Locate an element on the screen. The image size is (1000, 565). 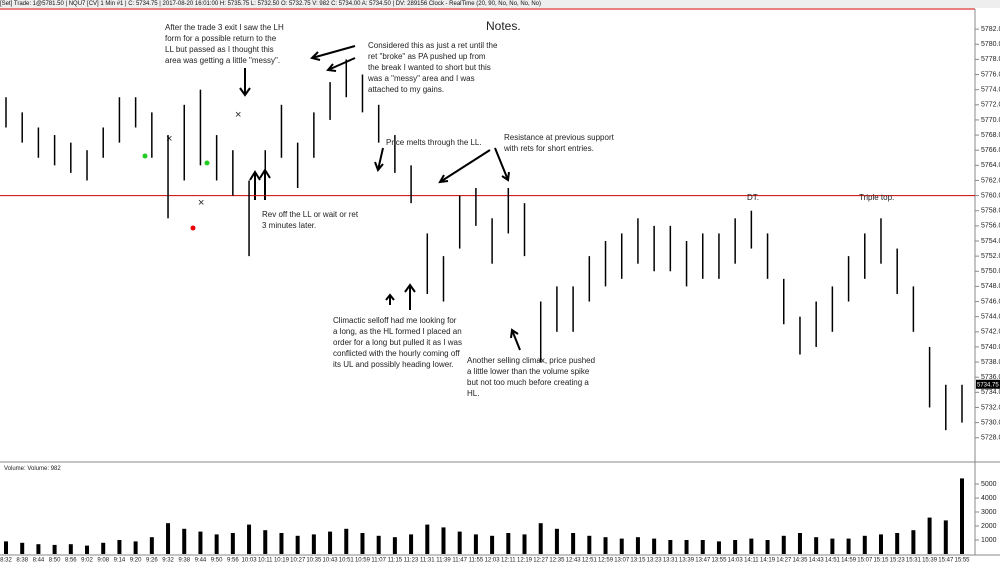
x-tick-label: 12:59 is located at coordinates (606, 561).